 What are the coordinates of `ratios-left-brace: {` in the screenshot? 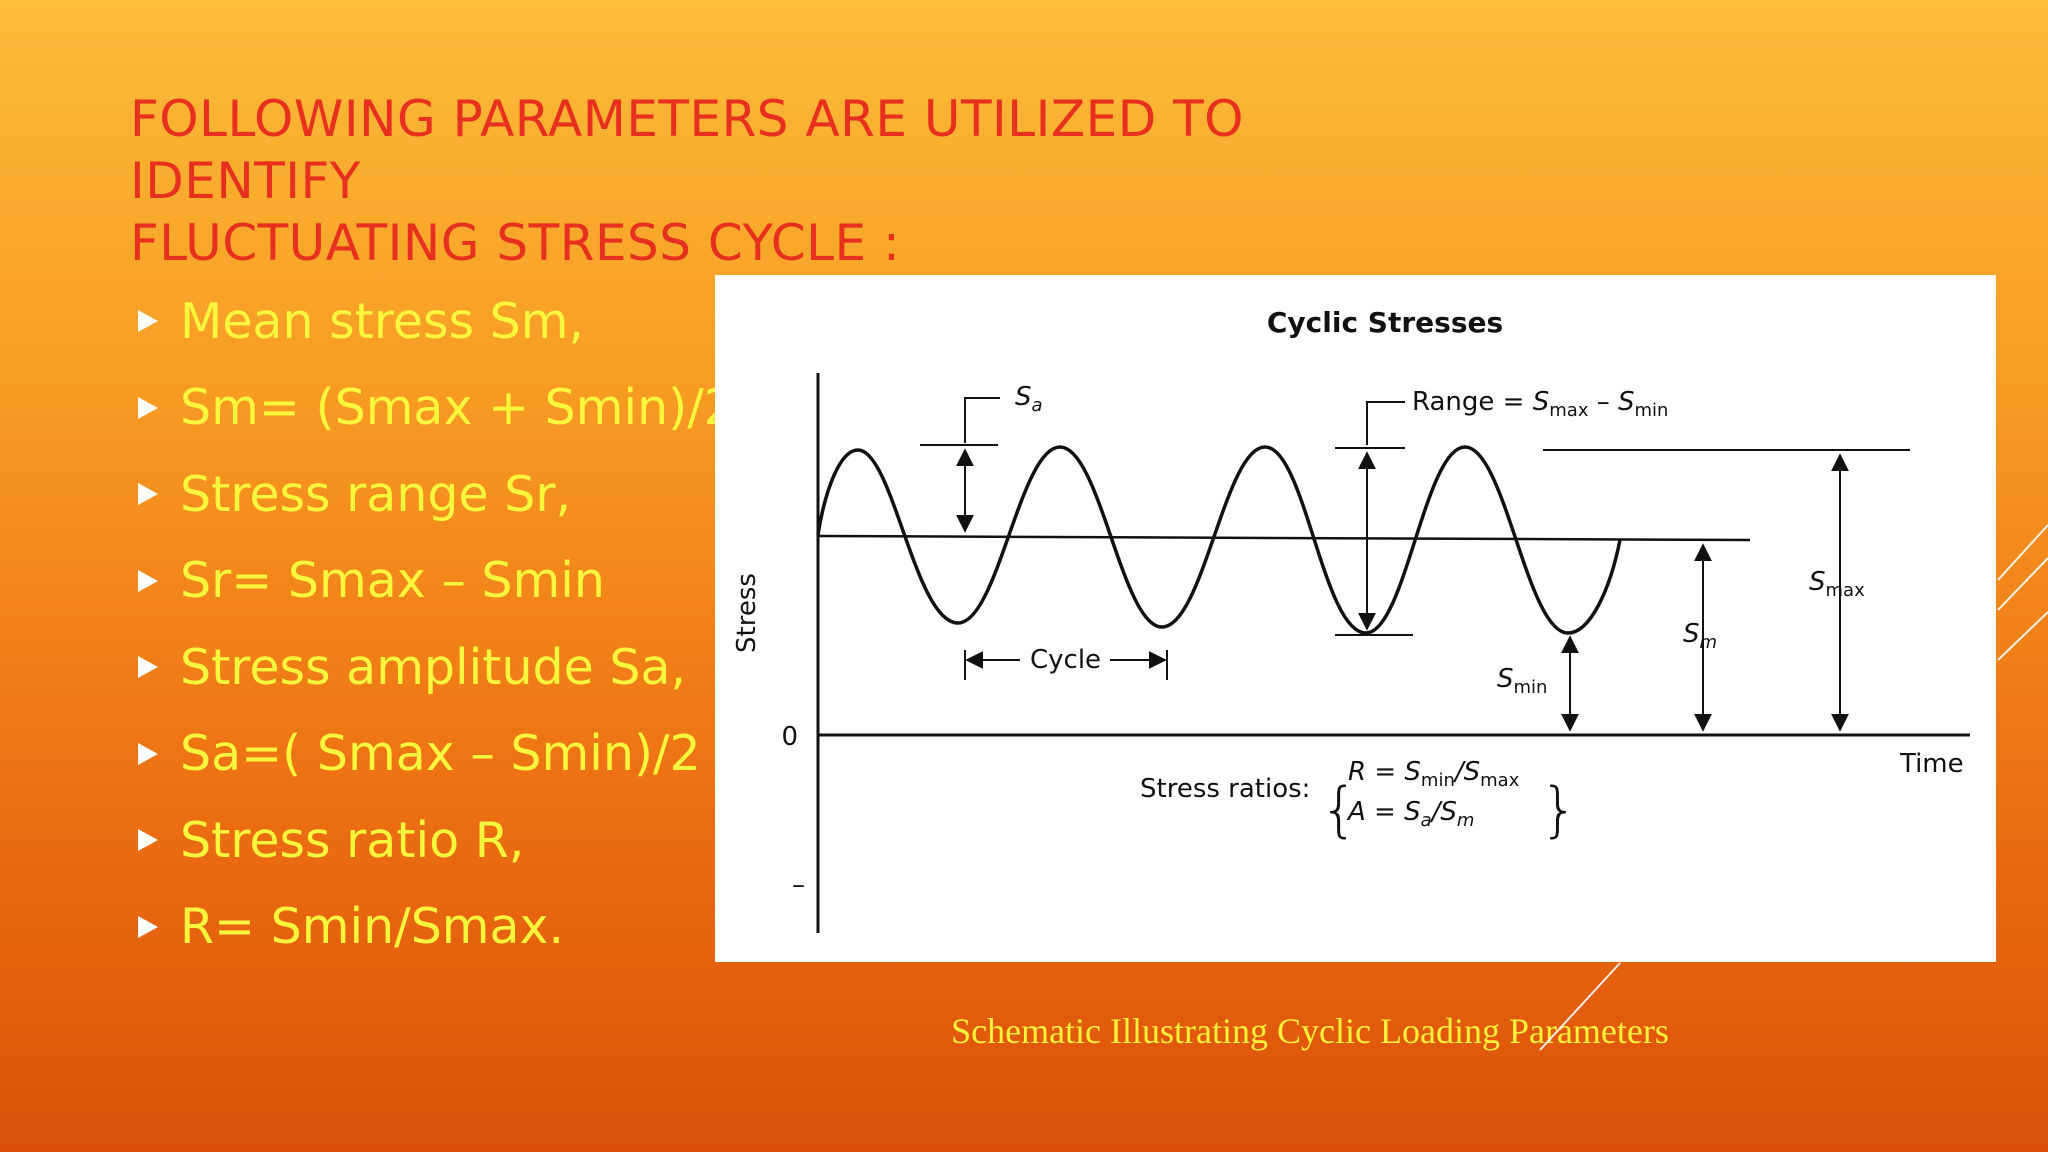 It's located at (1339, 810).